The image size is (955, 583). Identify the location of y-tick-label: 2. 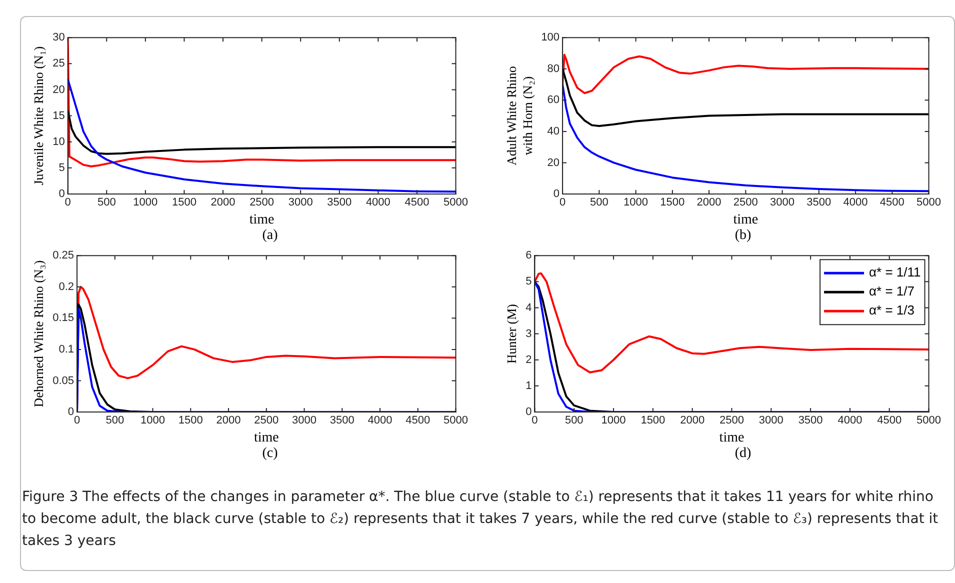
(529, 360).